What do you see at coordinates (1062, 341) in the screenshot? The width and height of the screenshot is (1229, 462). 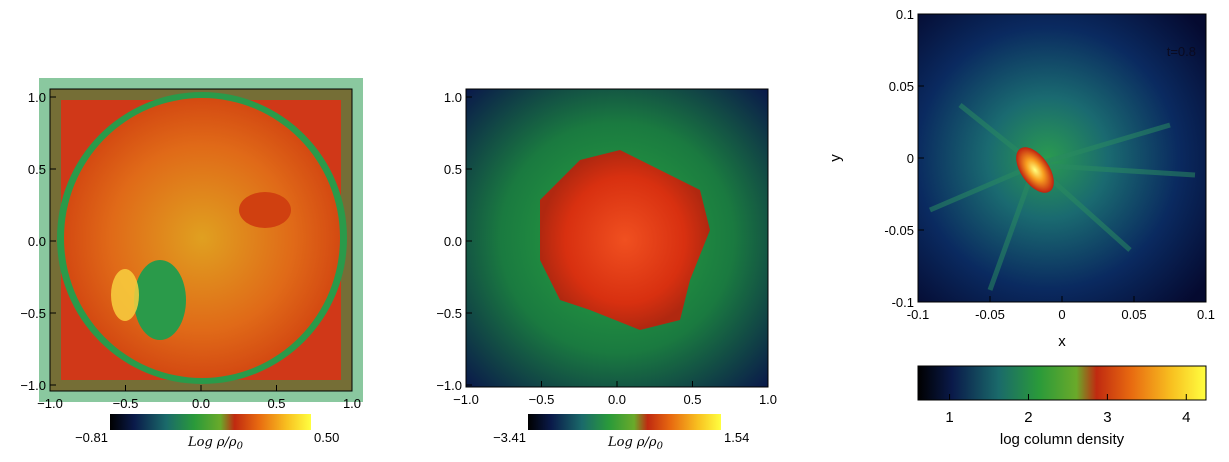 I see `panel-3-x-axis-label: x` at bounding box center [1062, 341].